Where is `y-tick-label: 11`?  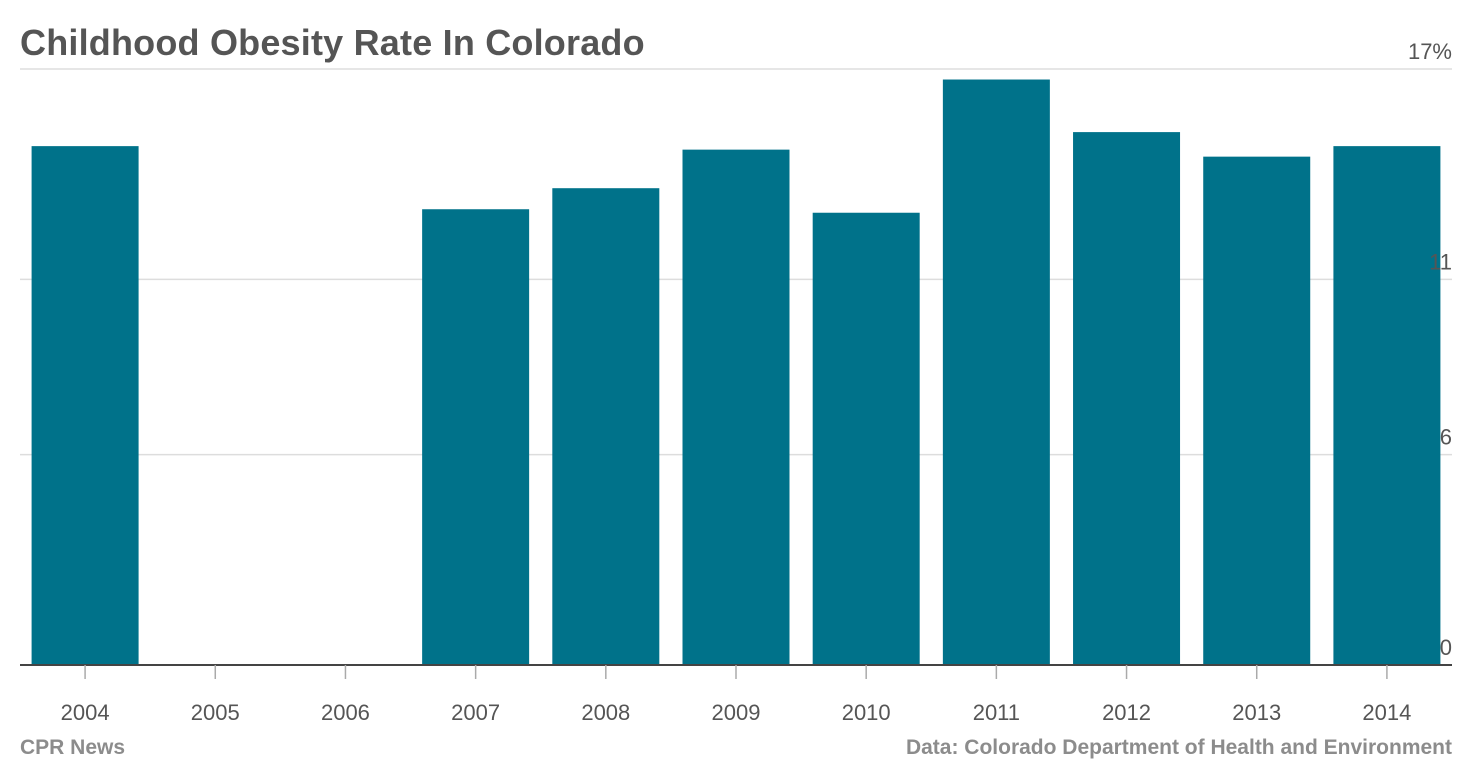 y-tick-label: 11 is located at coordinates (1440, 261).